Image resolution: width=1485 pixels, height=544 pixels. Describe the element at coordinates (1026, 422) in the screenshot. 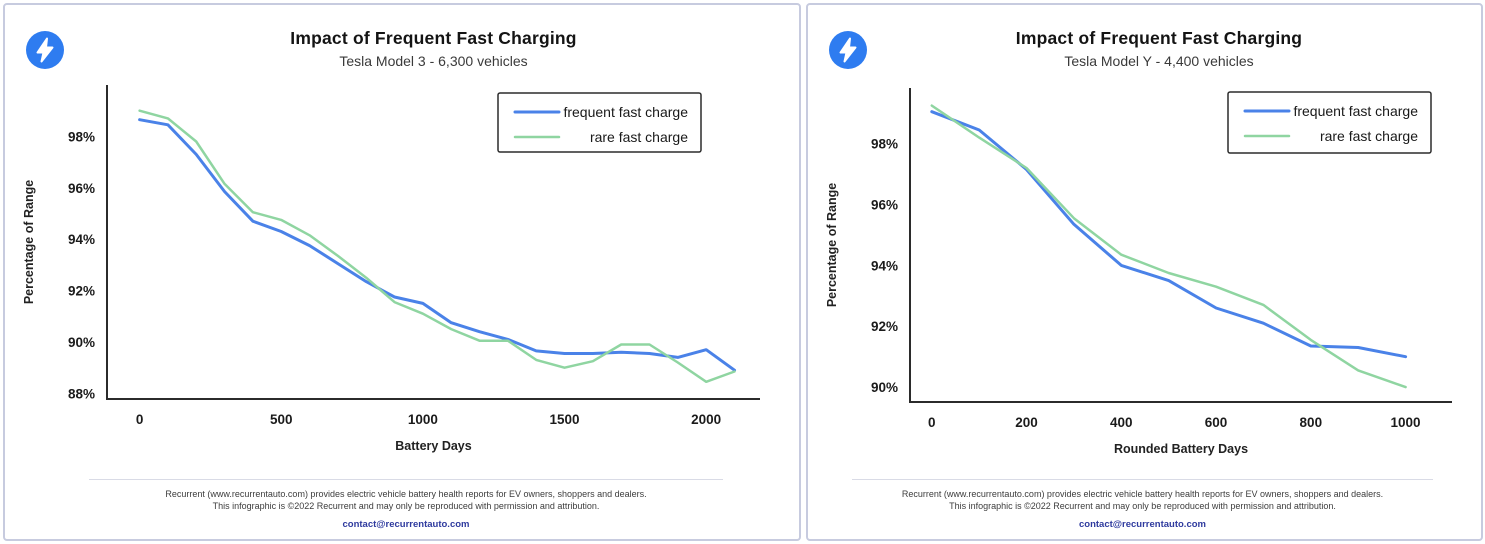

I see `x-tick-label: 200` at that location.